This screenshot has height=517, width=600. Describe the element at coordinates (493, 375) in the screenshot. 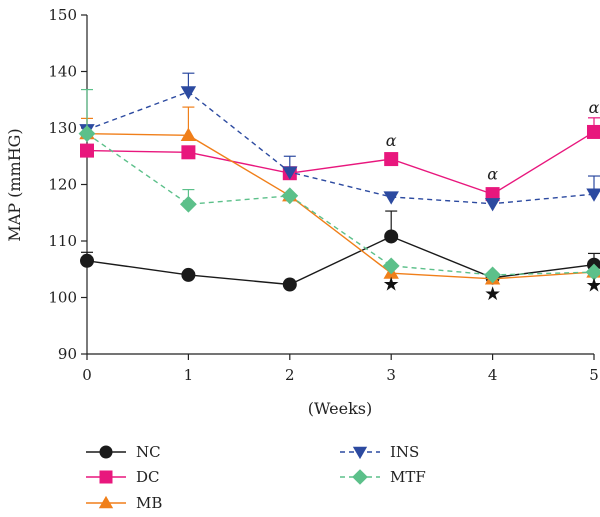

I see `x-tick-label: 4` at that location.